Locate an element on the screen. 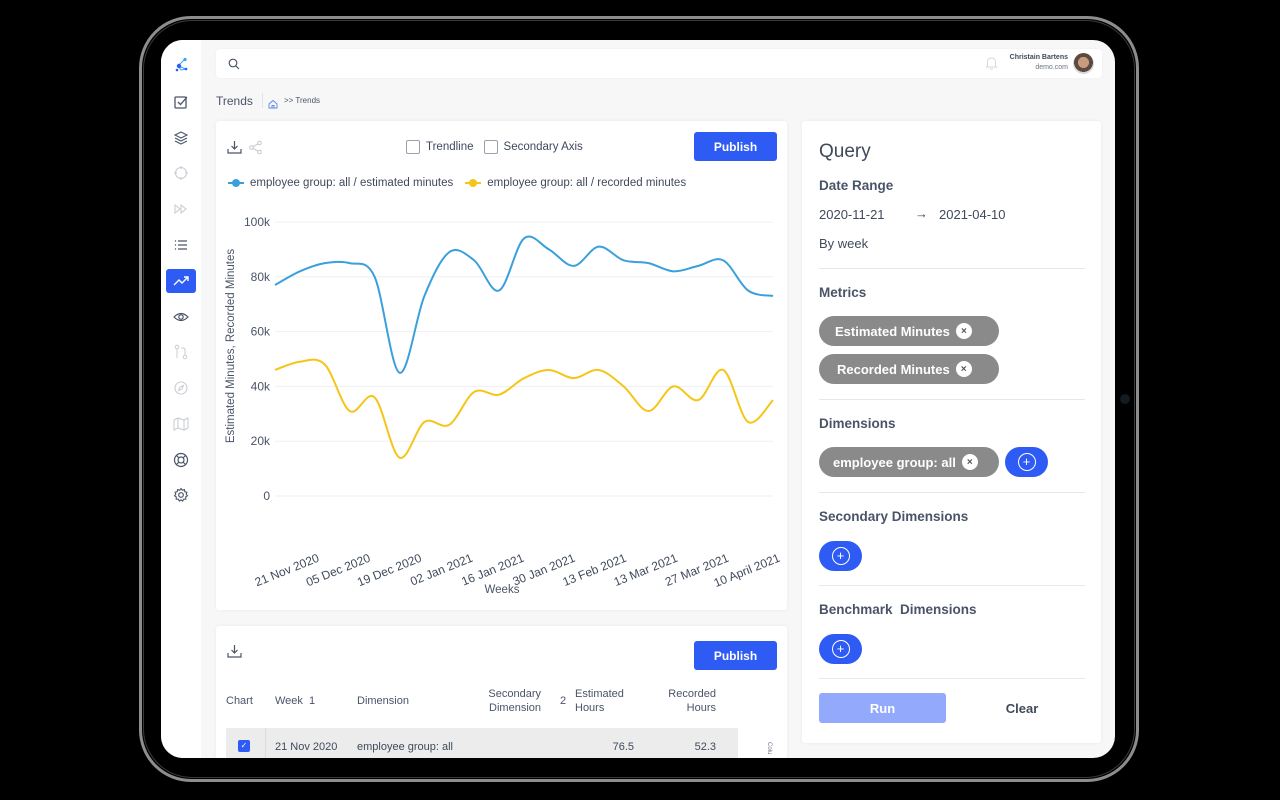  checkbox-icon is located at coordinates (181, 102).